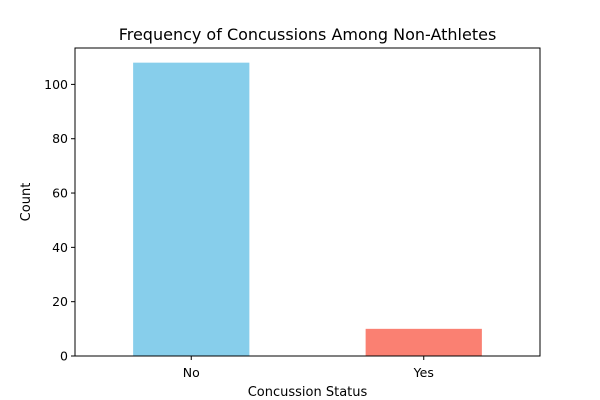 The width and height of the screenshot is (600, 400). I want to click on y-tick-label: 40, so click(60, 247).